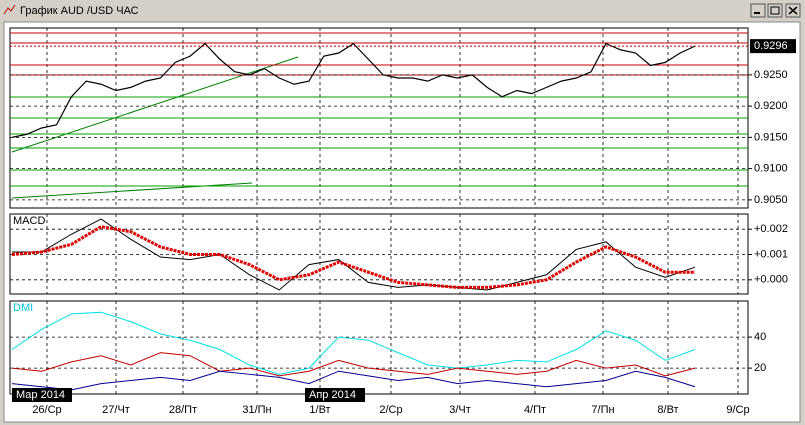  What do you see at coordinates (155, 104) in the screenshot?
I see `trend-line` at bounding box center [155, 104].